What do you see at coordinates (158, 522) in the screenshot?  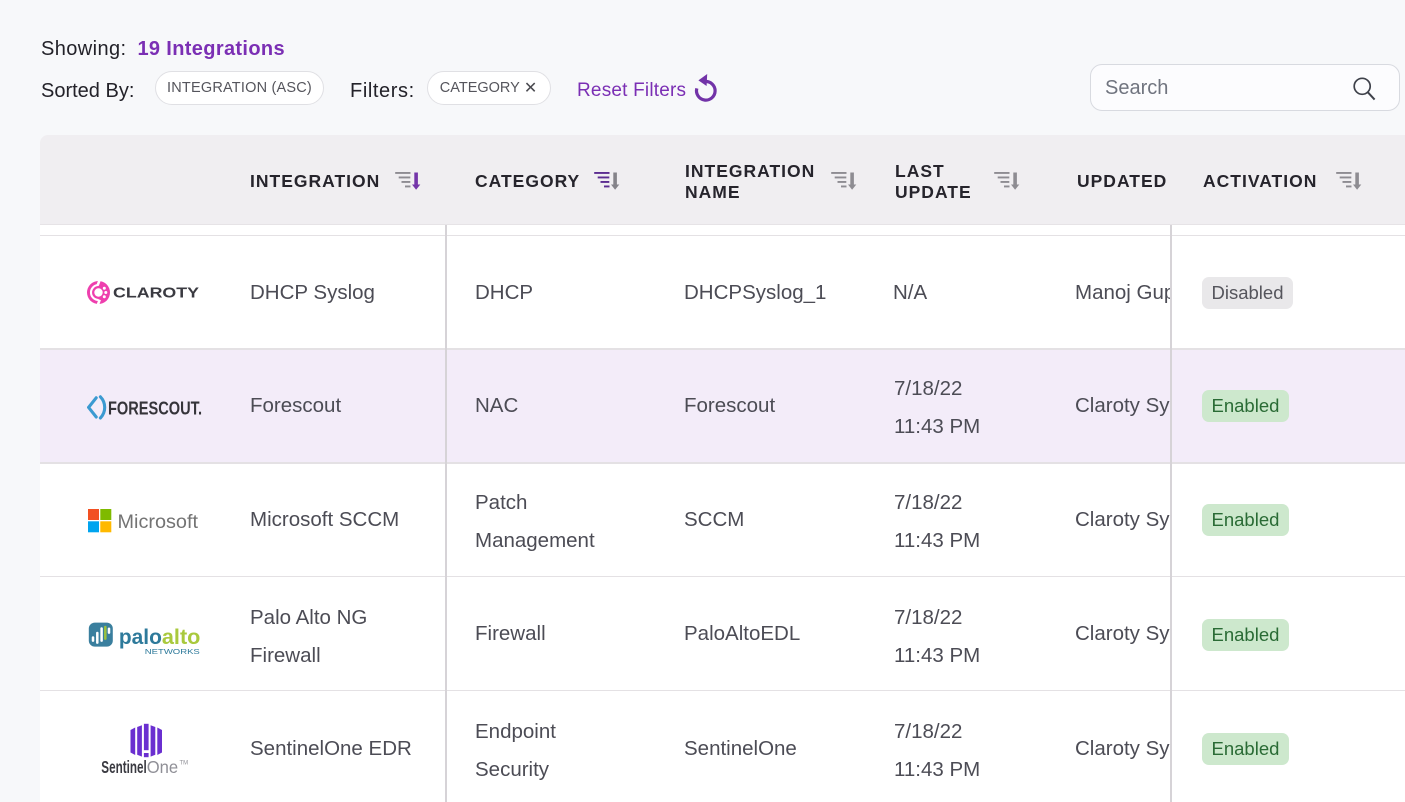 I see `svg-text: Microsoft` at bounding box center [158, 522].